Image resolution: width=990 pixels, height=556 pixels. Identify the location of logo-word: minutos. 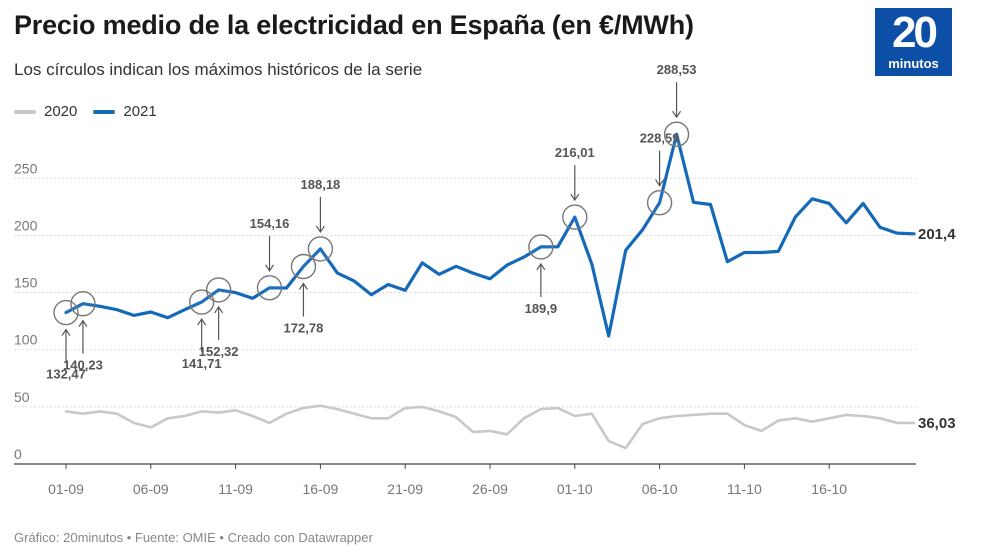
(913, 63).